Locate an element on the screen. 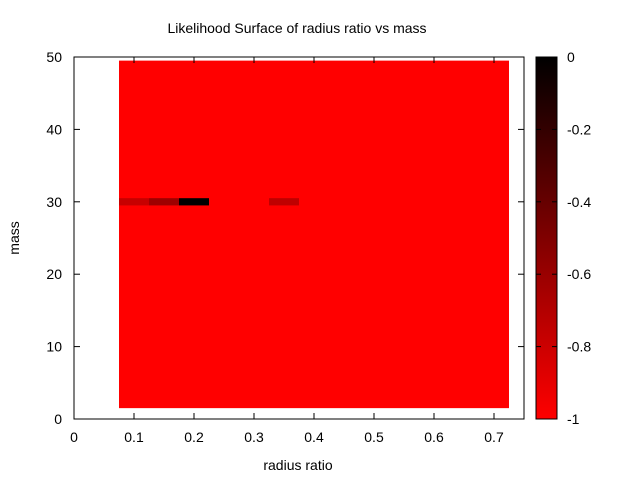  x-tick-label: 0.2 is located at coordinates (194, 437).